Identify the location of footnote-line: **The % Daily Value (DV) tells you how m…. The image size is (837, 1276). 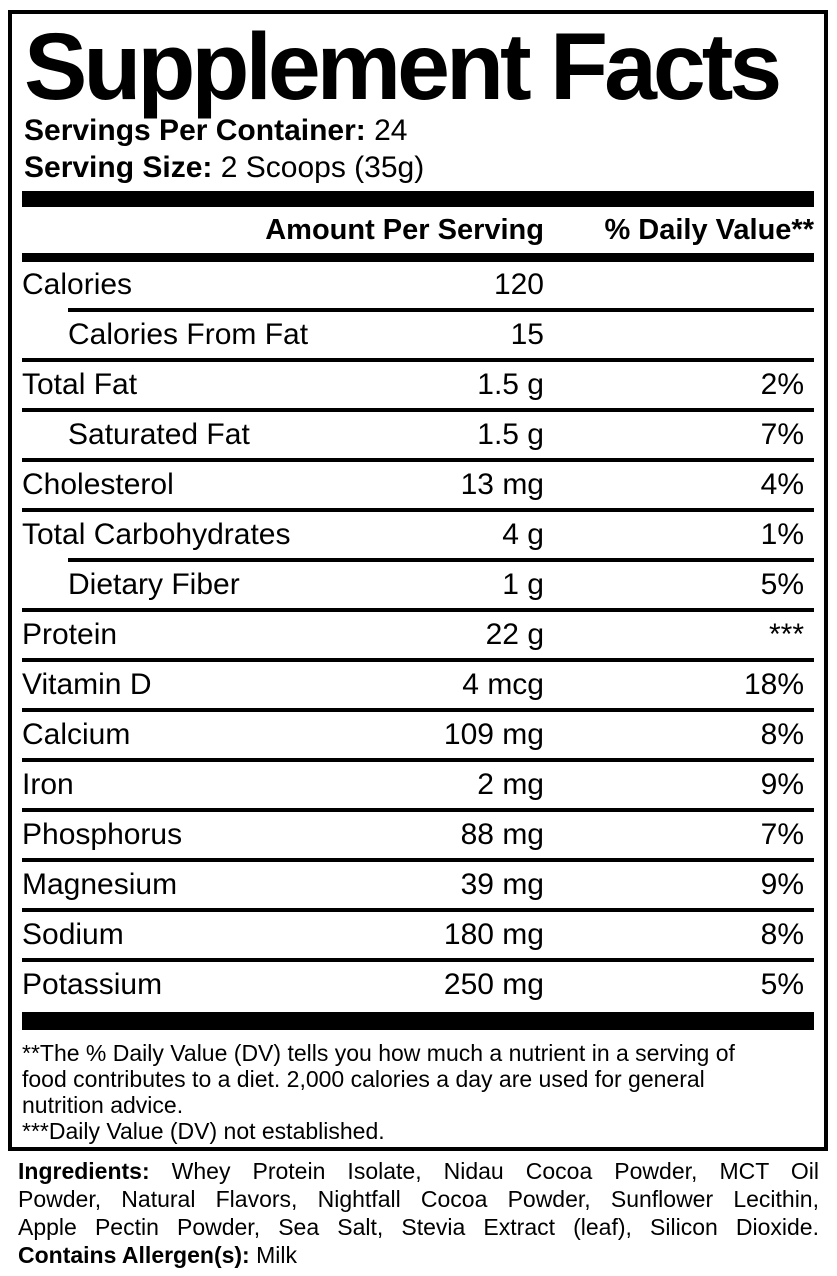
(378, 1053).